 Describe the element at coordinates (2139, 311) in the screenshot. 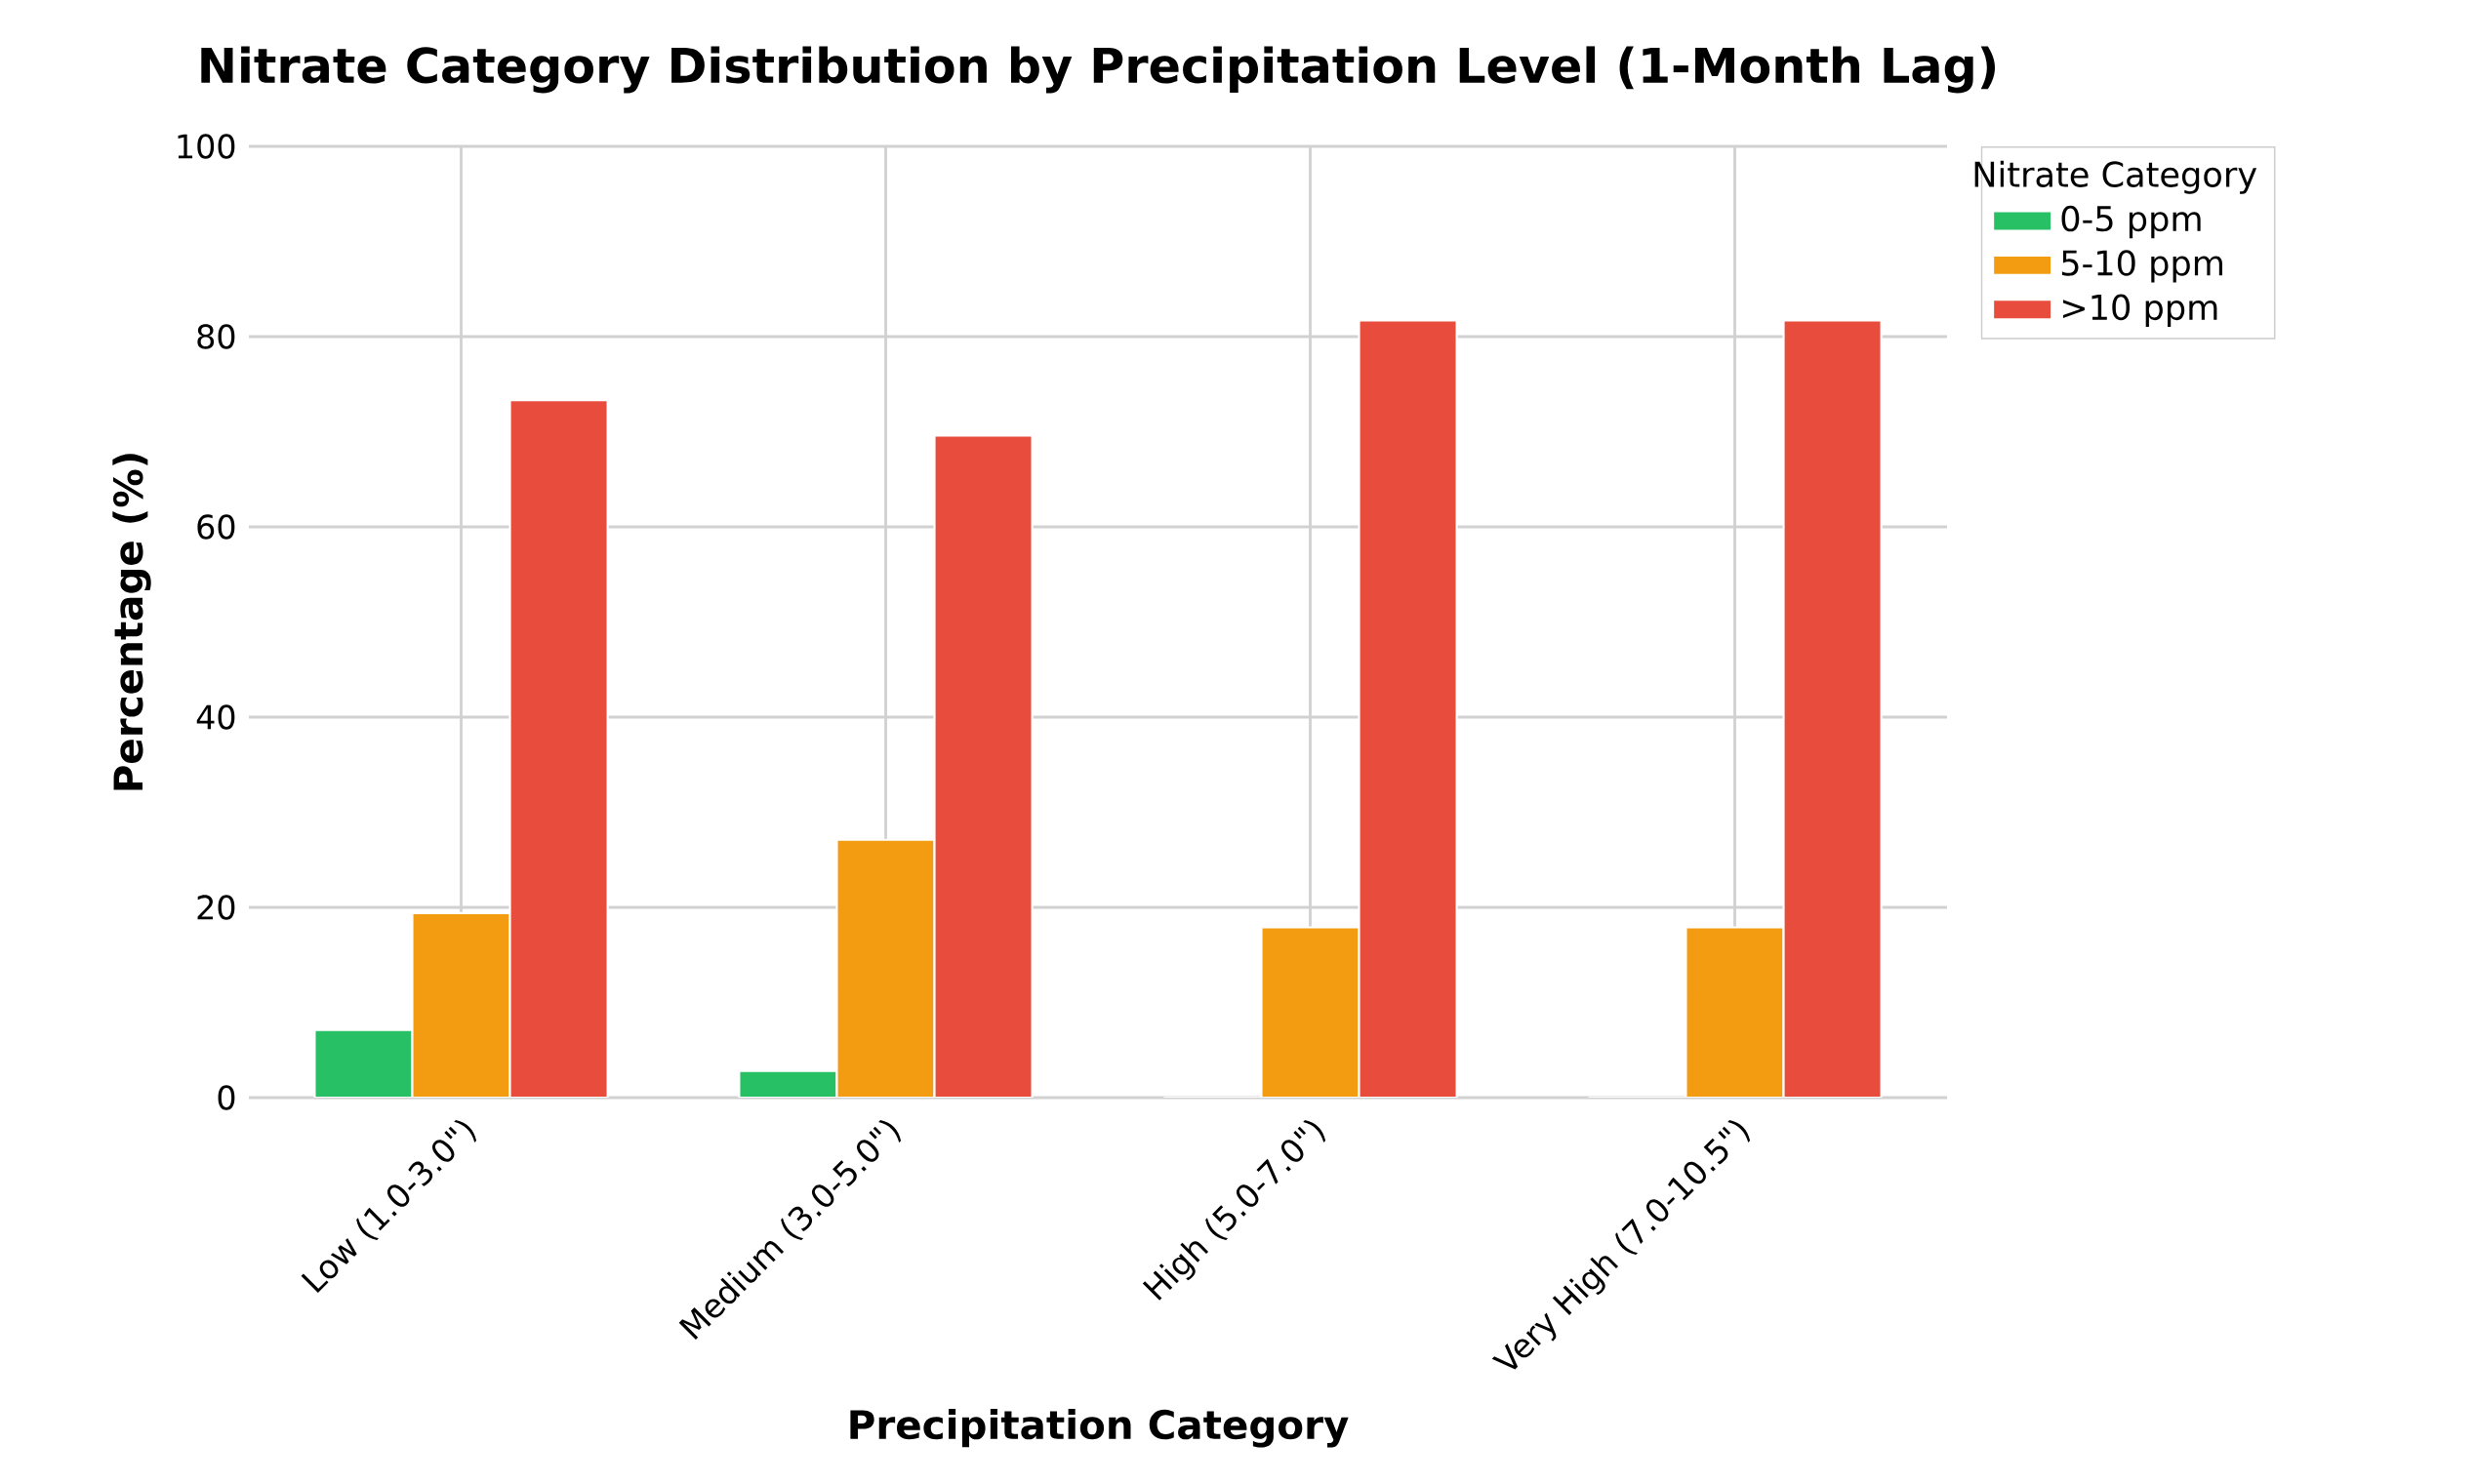

I see `legend-label: >10 ppm` at that location.